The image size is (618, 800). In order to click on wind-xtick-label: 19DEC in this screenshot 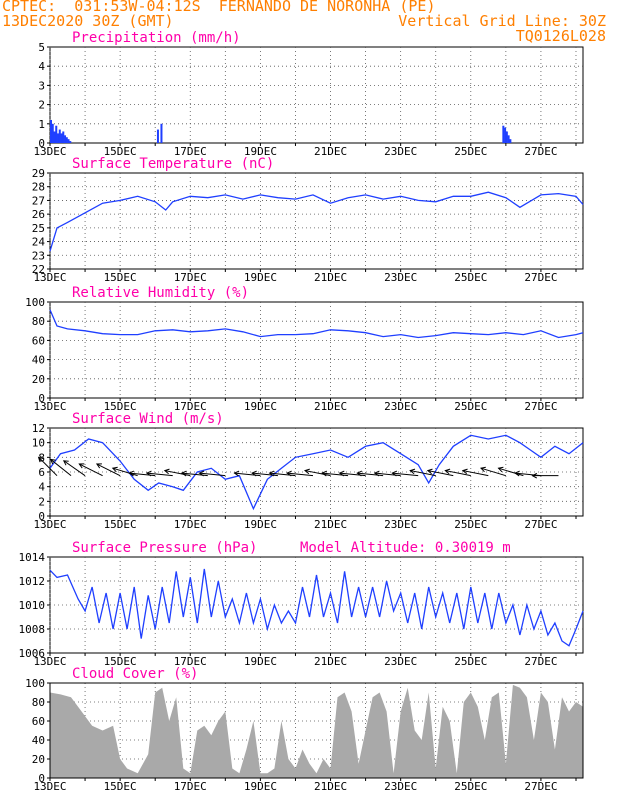, I will do `click(260, 524)`.